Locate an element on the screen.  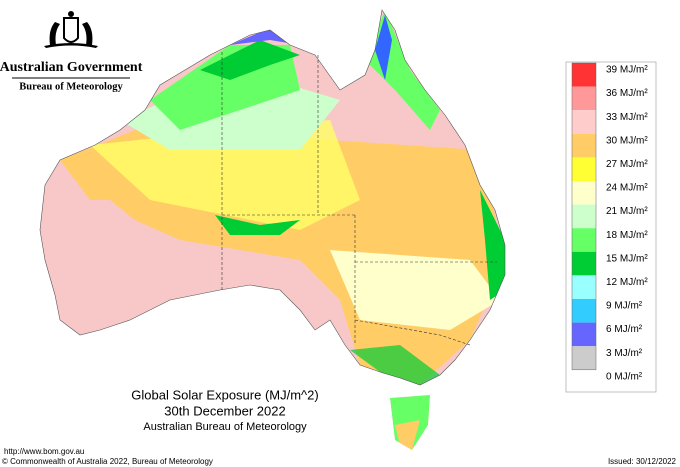
footer-url: http://www.bom.gov.au is located at coordinates (44, 451).